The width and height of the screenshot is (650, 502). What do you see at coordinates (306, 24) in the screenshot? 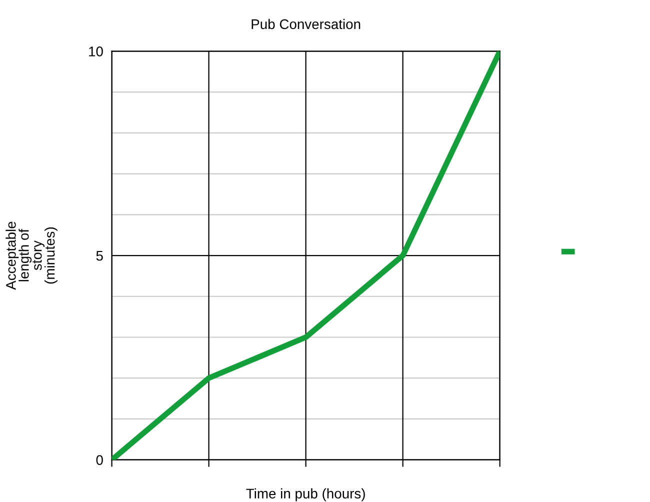
I see `chart-title: Pub Conversation` at bounding box center [306, 24].